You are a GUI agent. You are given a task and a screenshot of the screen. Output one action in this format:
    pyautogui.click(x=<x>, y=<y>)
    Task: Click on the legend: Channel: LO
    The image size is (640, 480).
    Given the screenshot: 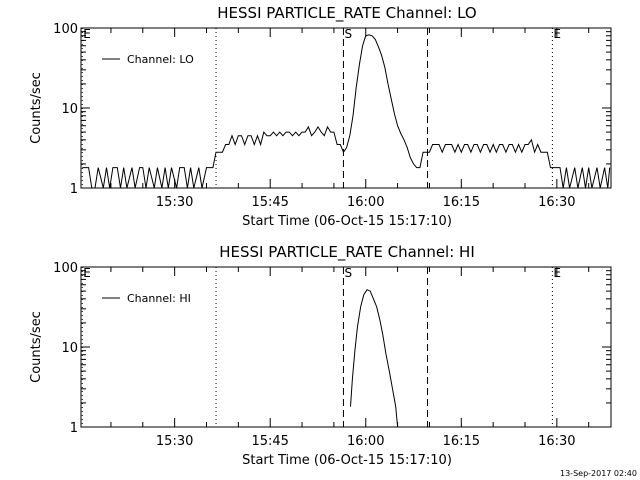 What is the action you would take?
    pyautogui.click(x=148, y=59)
    